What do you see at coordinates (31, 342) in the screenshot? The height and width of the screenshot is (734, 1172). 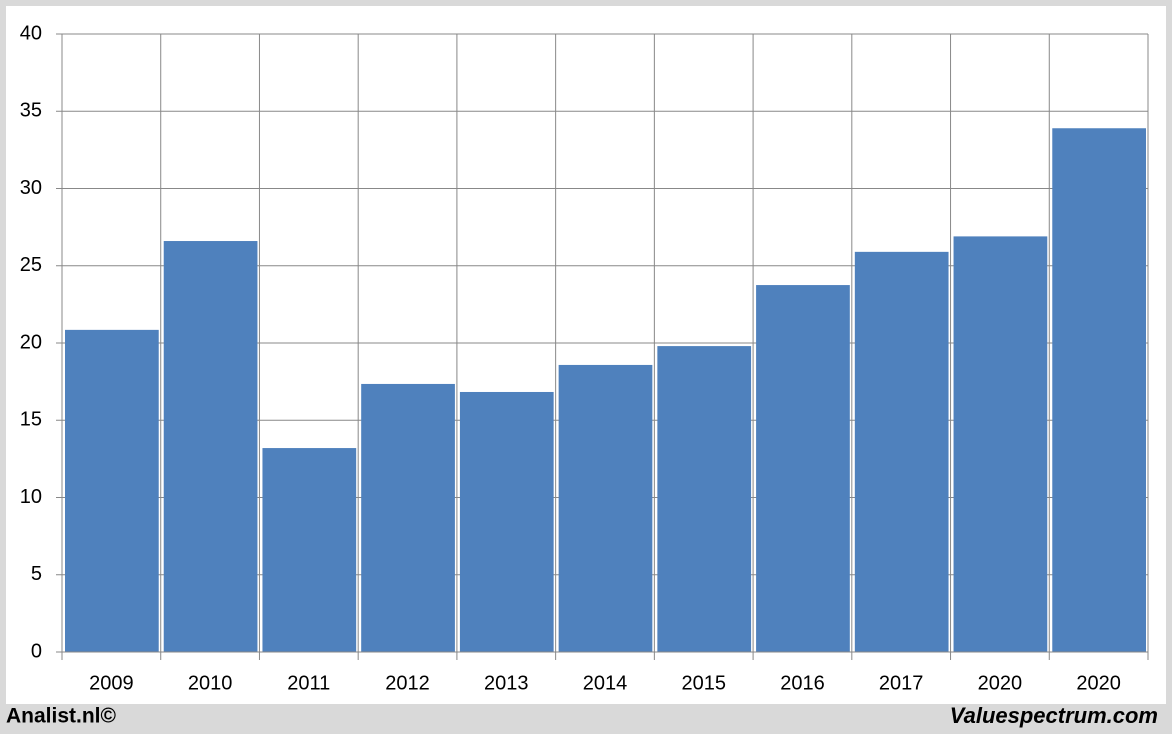 I see `y-tick-label: 20` at bounding box center [31, 342].